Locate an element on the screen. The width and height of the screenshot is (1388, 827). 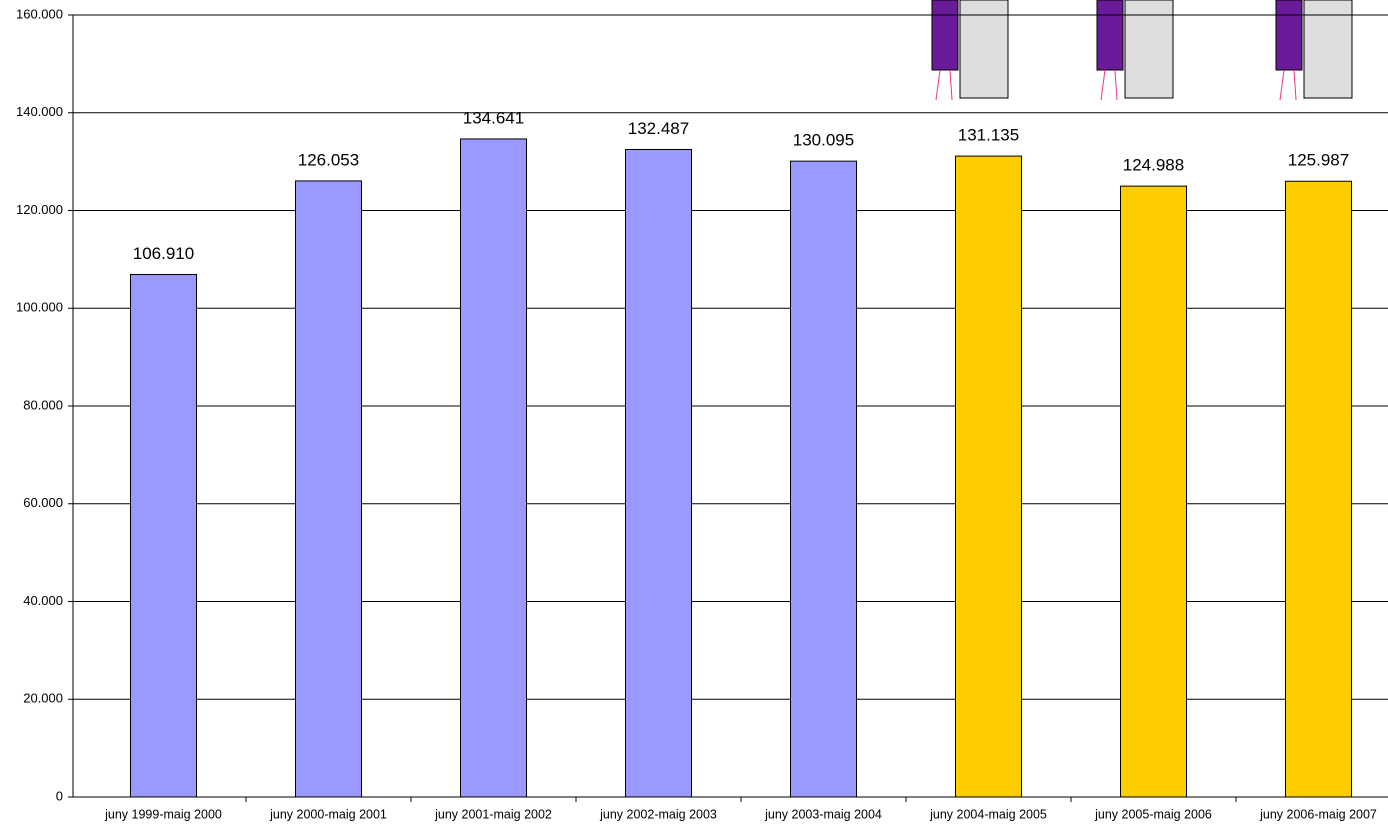
x-tick-label: juny 2006-maig 2007 is located at coordinates (1318, 814).